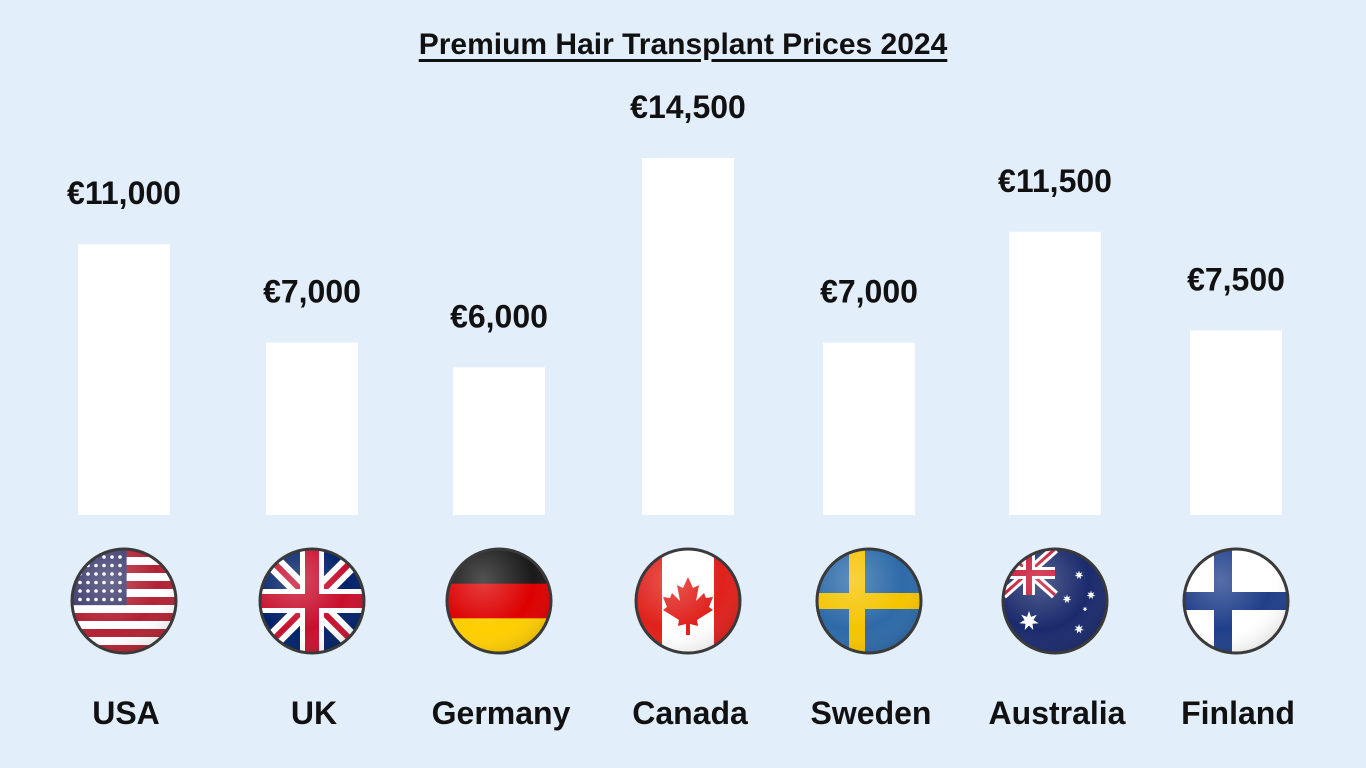 The width and height of the screenshot is (1366, 768). Describe the element at coordinates (869, 601) in the screenshot. I see `sweden-flag-icon` at that location.